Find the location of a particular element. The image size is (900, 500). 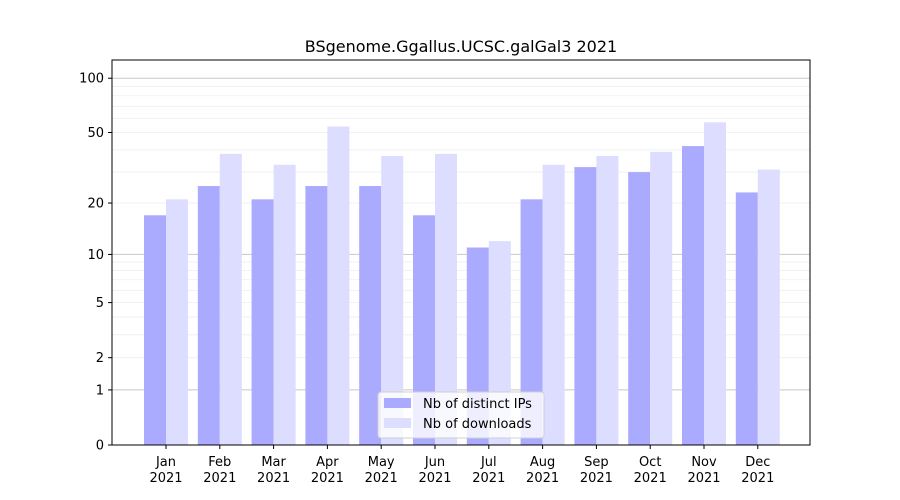

legend-label: Nb of downloads is located at coordinates (477, 424).